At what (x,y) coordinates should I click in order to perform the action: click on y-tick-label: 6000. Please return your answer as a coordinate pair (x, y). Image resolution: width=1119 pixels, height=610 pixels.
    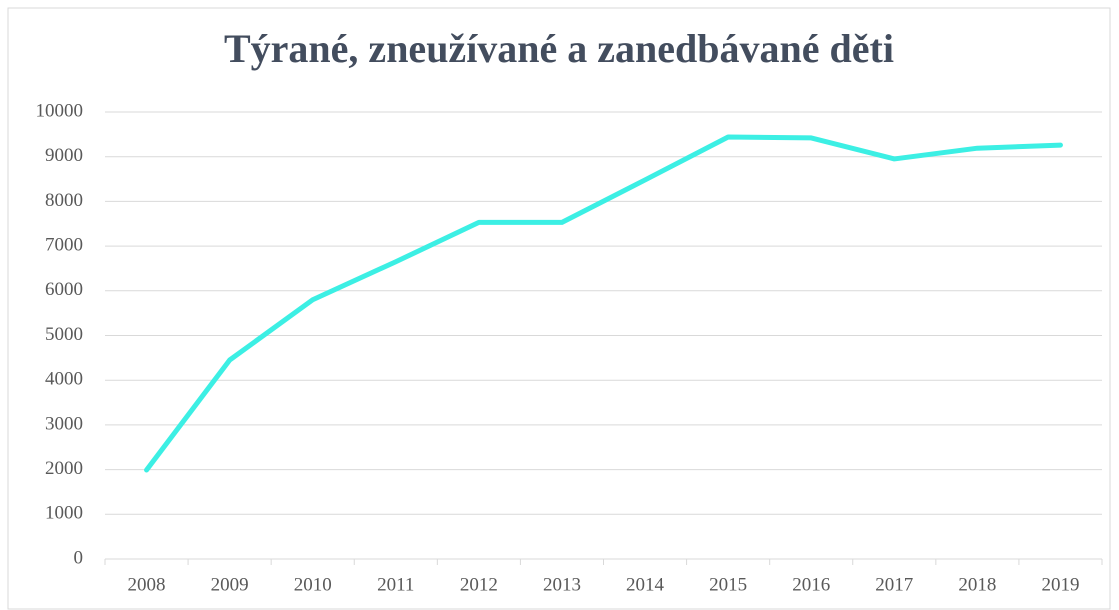
    Looking at the image, I should click on (64, 289).